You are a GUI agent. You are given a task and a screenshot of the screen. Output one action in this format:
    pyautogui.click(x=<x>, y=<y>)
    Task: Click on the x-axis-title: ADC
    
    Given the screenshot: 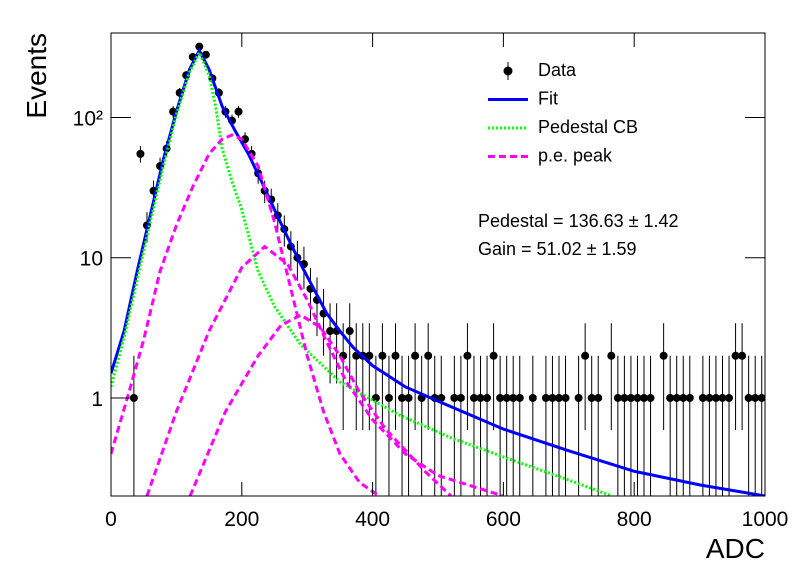 What is the action you would take?
    pyautogui.click(x=735, y=548)
    